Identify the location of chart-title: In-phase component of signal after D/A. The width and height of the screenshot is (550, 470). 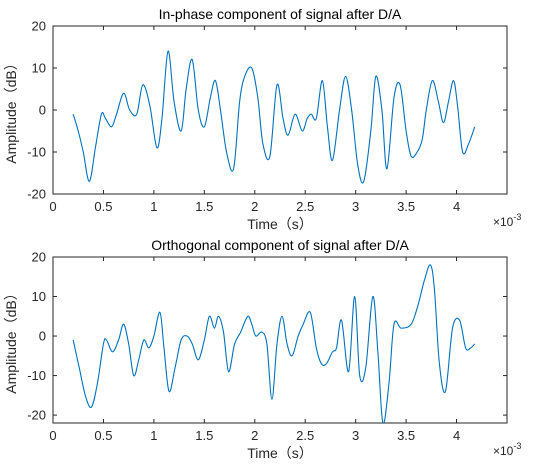
(280, 14).